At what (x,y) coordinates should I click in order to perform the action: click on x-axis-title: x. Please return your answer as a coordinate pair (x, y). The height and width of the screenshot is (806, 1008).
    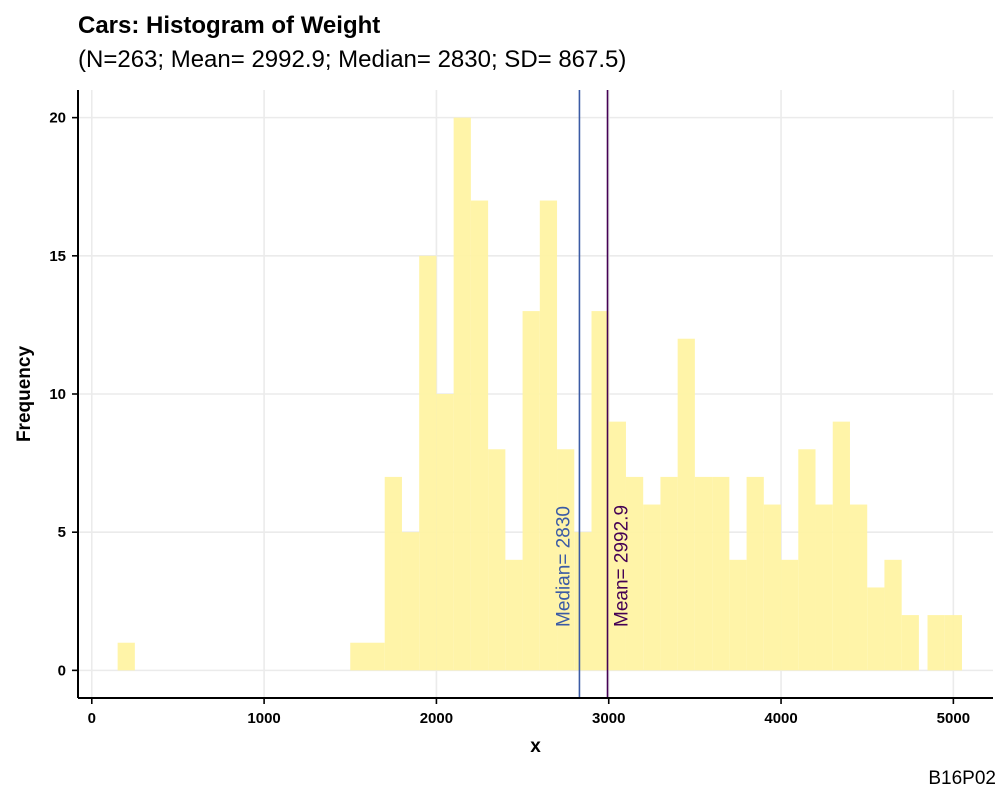
    Looking at the image, I should click on (535, 746).